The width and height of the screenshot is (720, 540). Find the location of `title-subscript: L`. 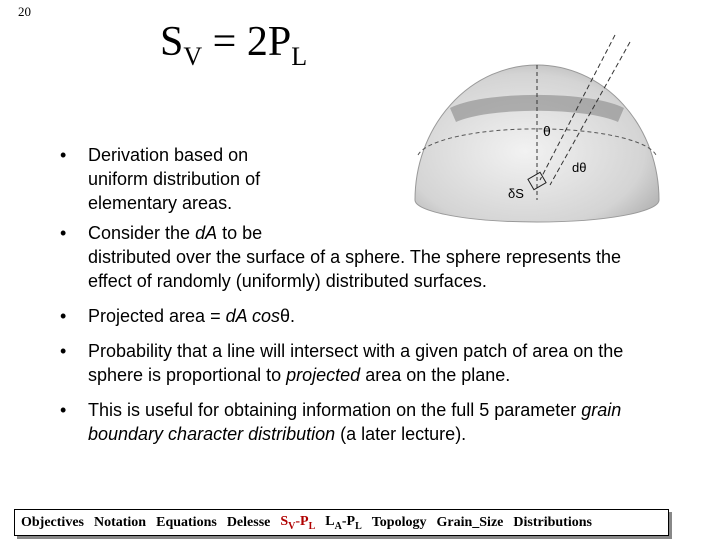

title-subscript: L is located at coordinates (299, 56).